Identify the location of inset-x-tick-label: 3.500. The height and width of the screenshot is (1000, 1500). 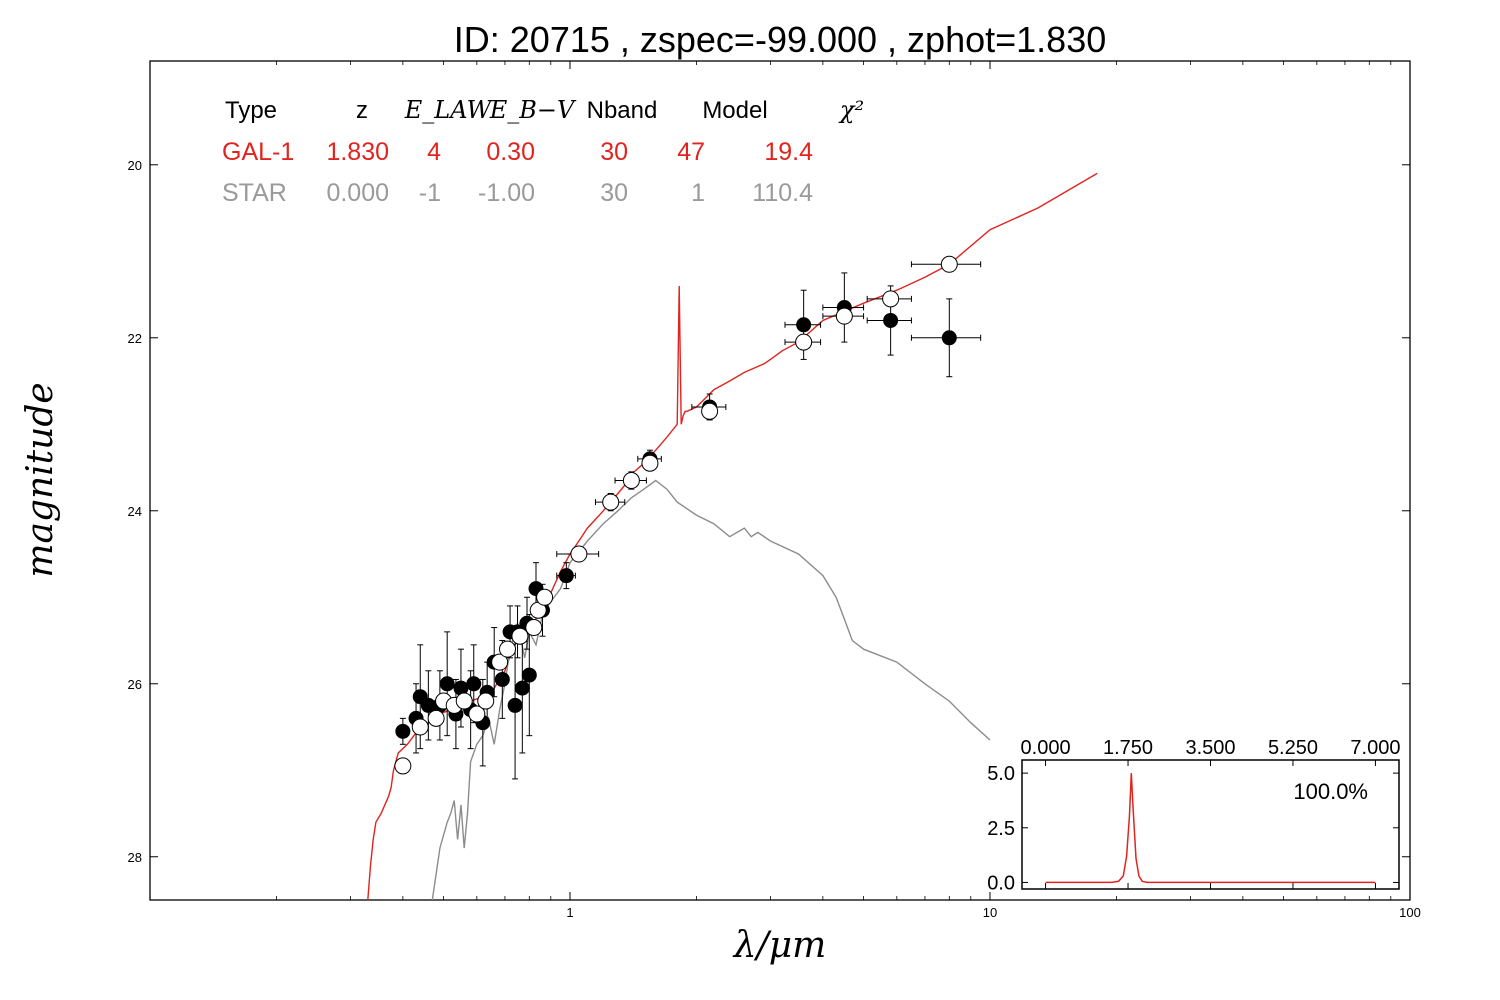
(1210, 748).